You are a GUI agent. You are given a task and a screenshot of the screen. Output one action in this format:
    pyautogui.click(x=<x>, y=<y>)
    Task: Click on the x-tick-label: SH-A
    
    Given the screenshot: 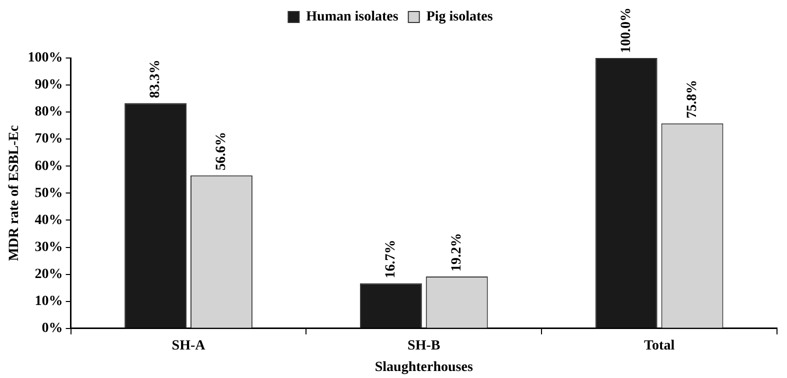 What is the action you would take?
    pyautogui.click(x=189, y=346)
    